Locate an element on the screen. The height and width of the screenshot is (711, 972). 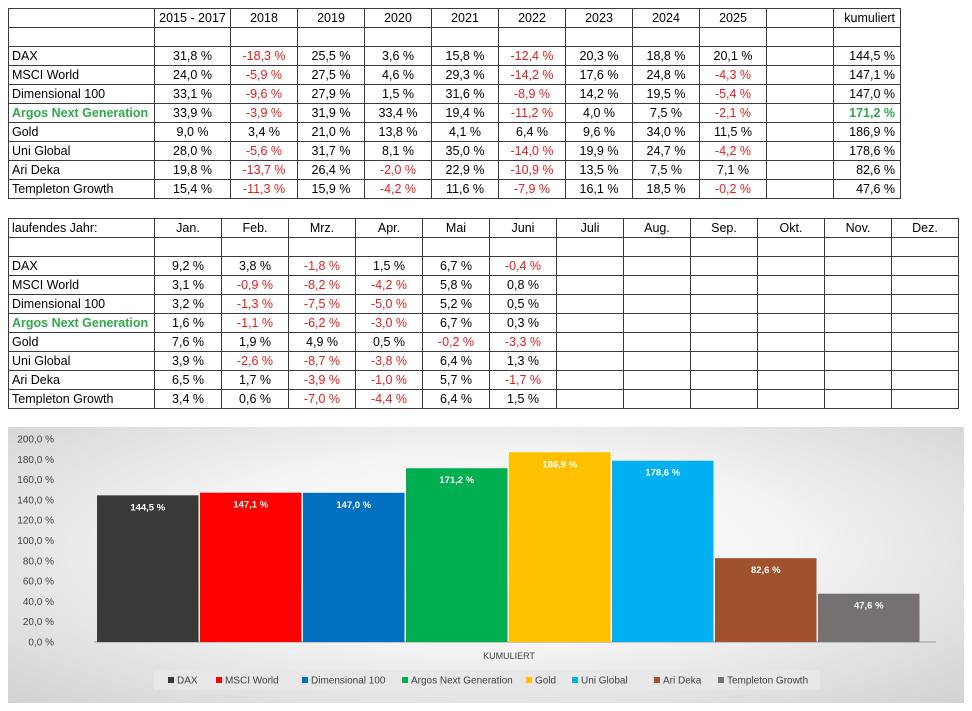
value-cell: -5,9 % is located at coordinates (264, 75).